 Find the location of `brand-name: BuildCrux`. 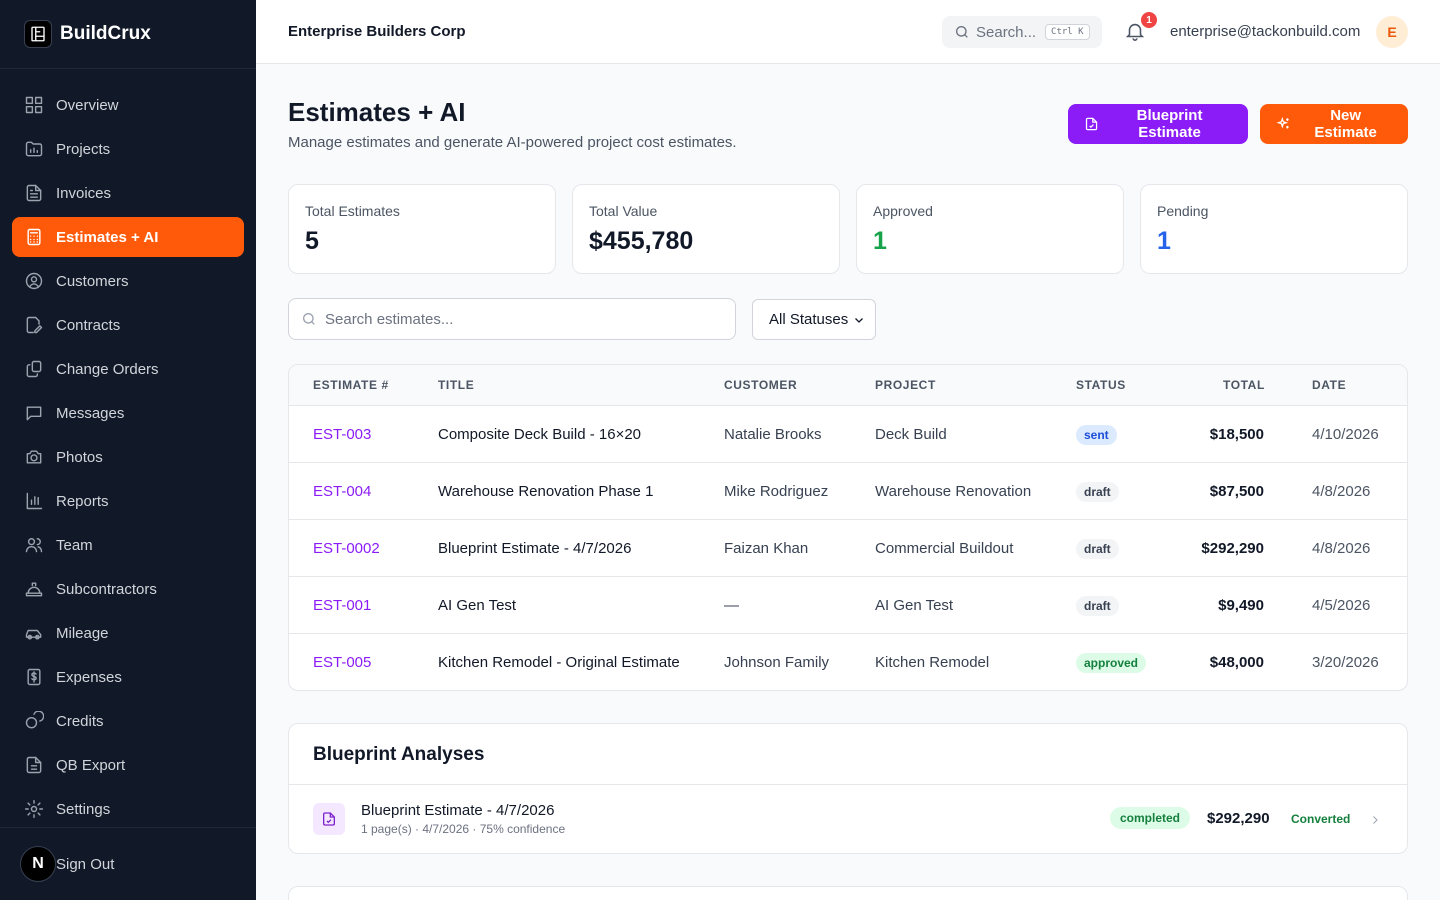

brand-name: BuildCrux is located at coordinates (105, 33).